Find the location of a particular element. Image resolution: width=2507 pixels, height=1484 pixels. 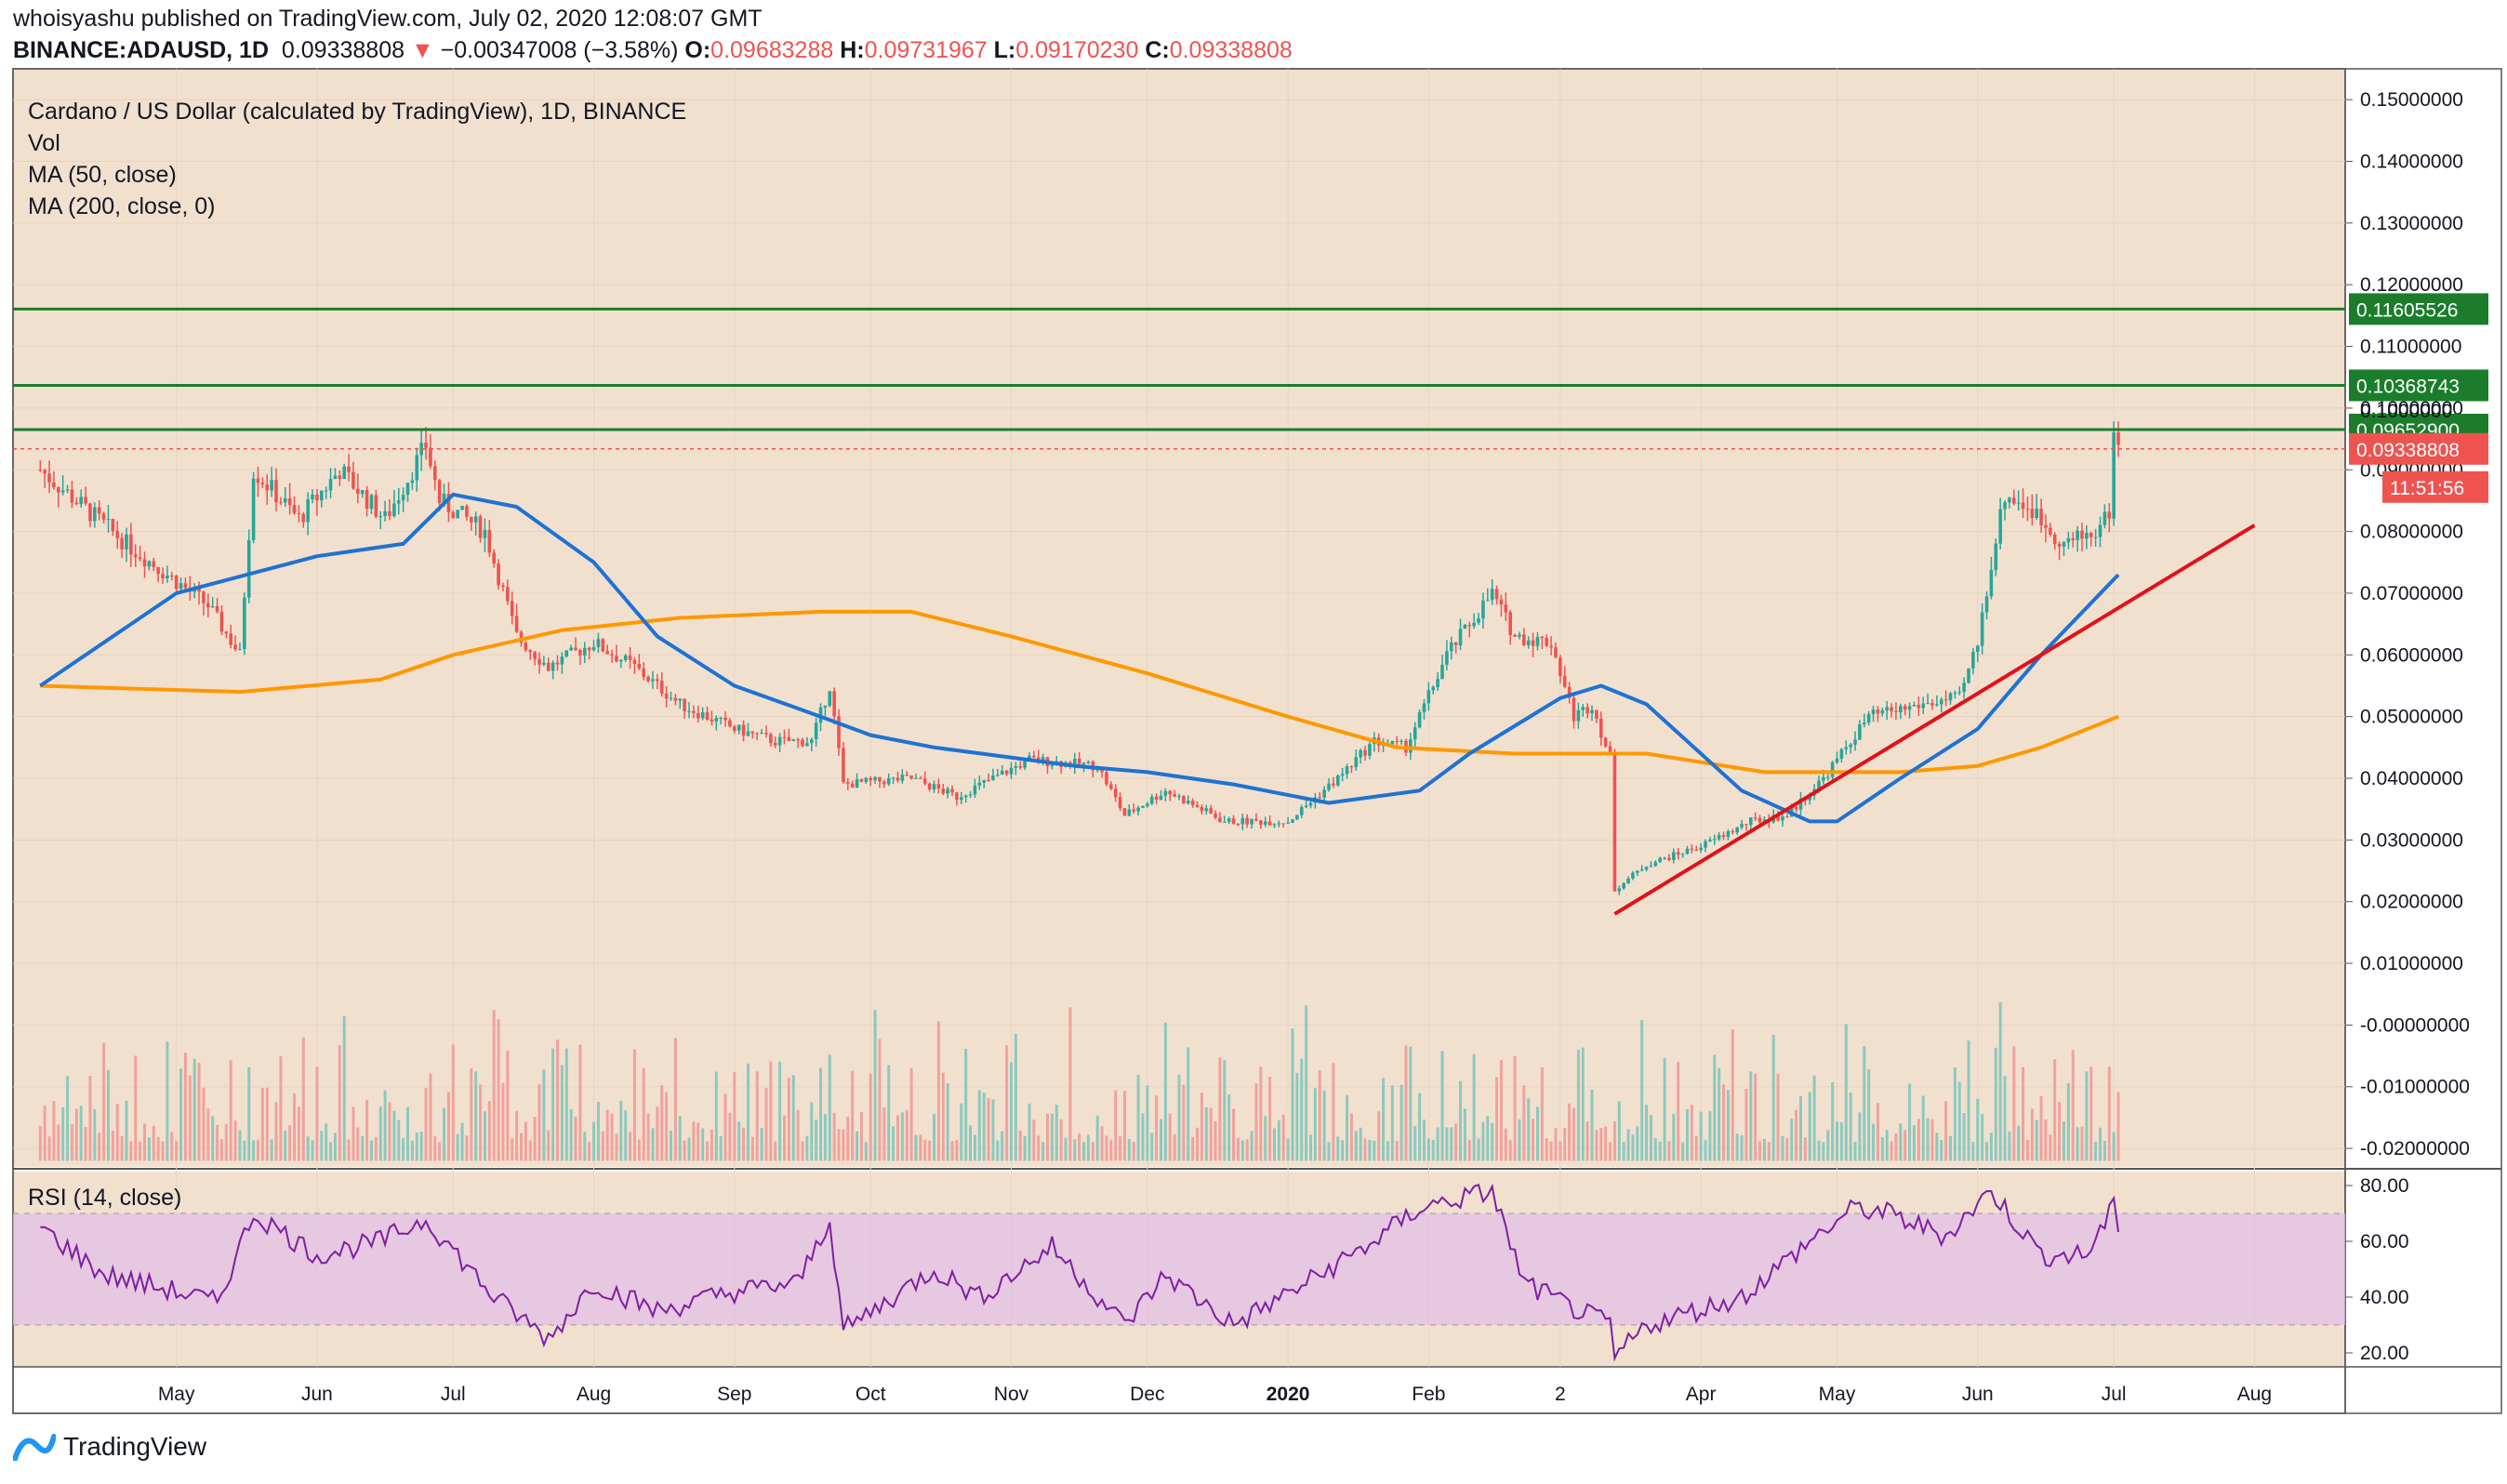

price-tick-label: 0.05000000 is located at coordinates (2411, 717).